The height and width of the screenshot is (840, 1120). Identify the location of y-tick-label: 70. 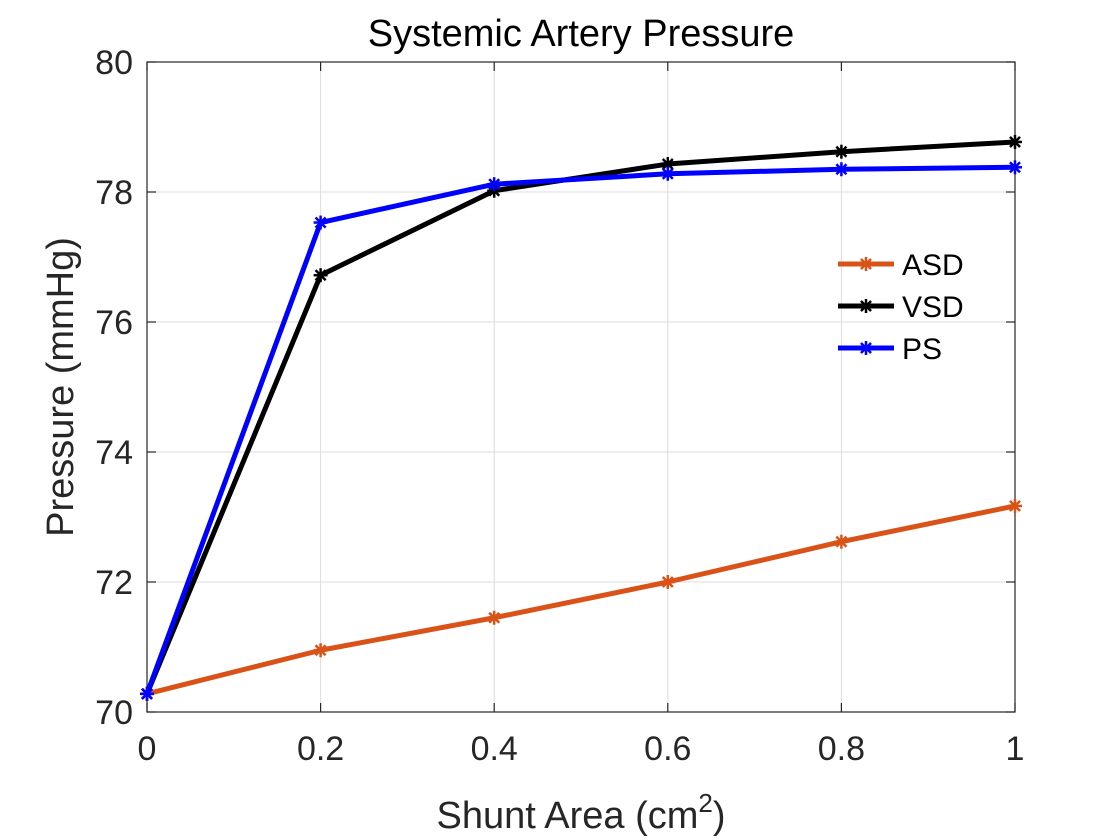
(114, 713).